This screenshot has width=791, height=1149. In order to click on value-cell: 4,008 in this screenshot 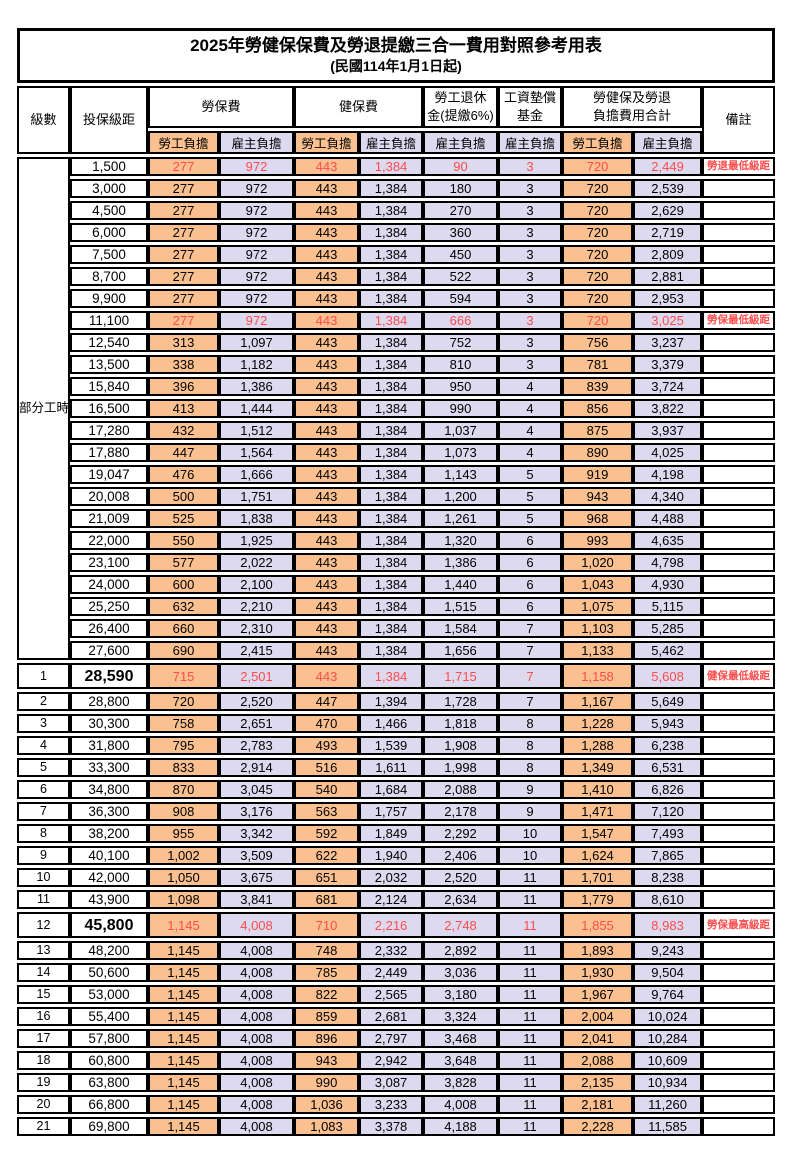, I will do `click(257, 950)`.